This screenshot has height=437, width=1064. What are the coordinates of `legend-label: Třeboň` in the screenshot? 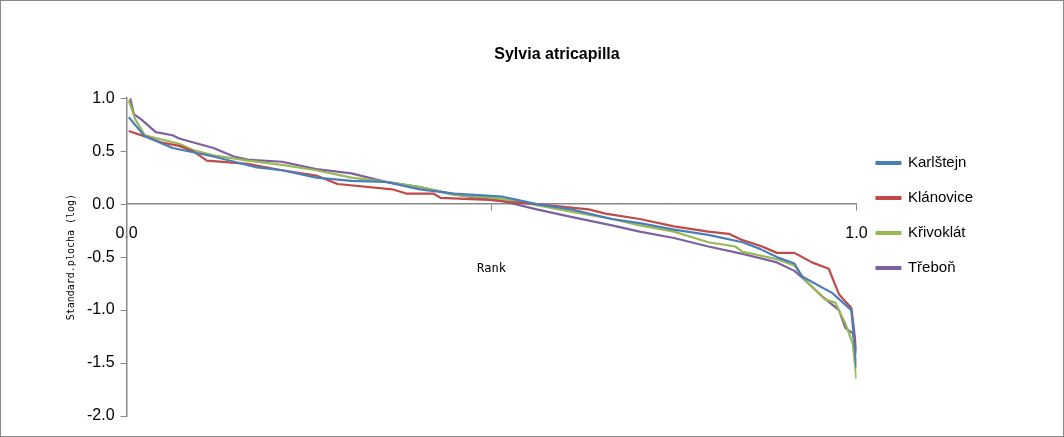 It's located at (931, 267).